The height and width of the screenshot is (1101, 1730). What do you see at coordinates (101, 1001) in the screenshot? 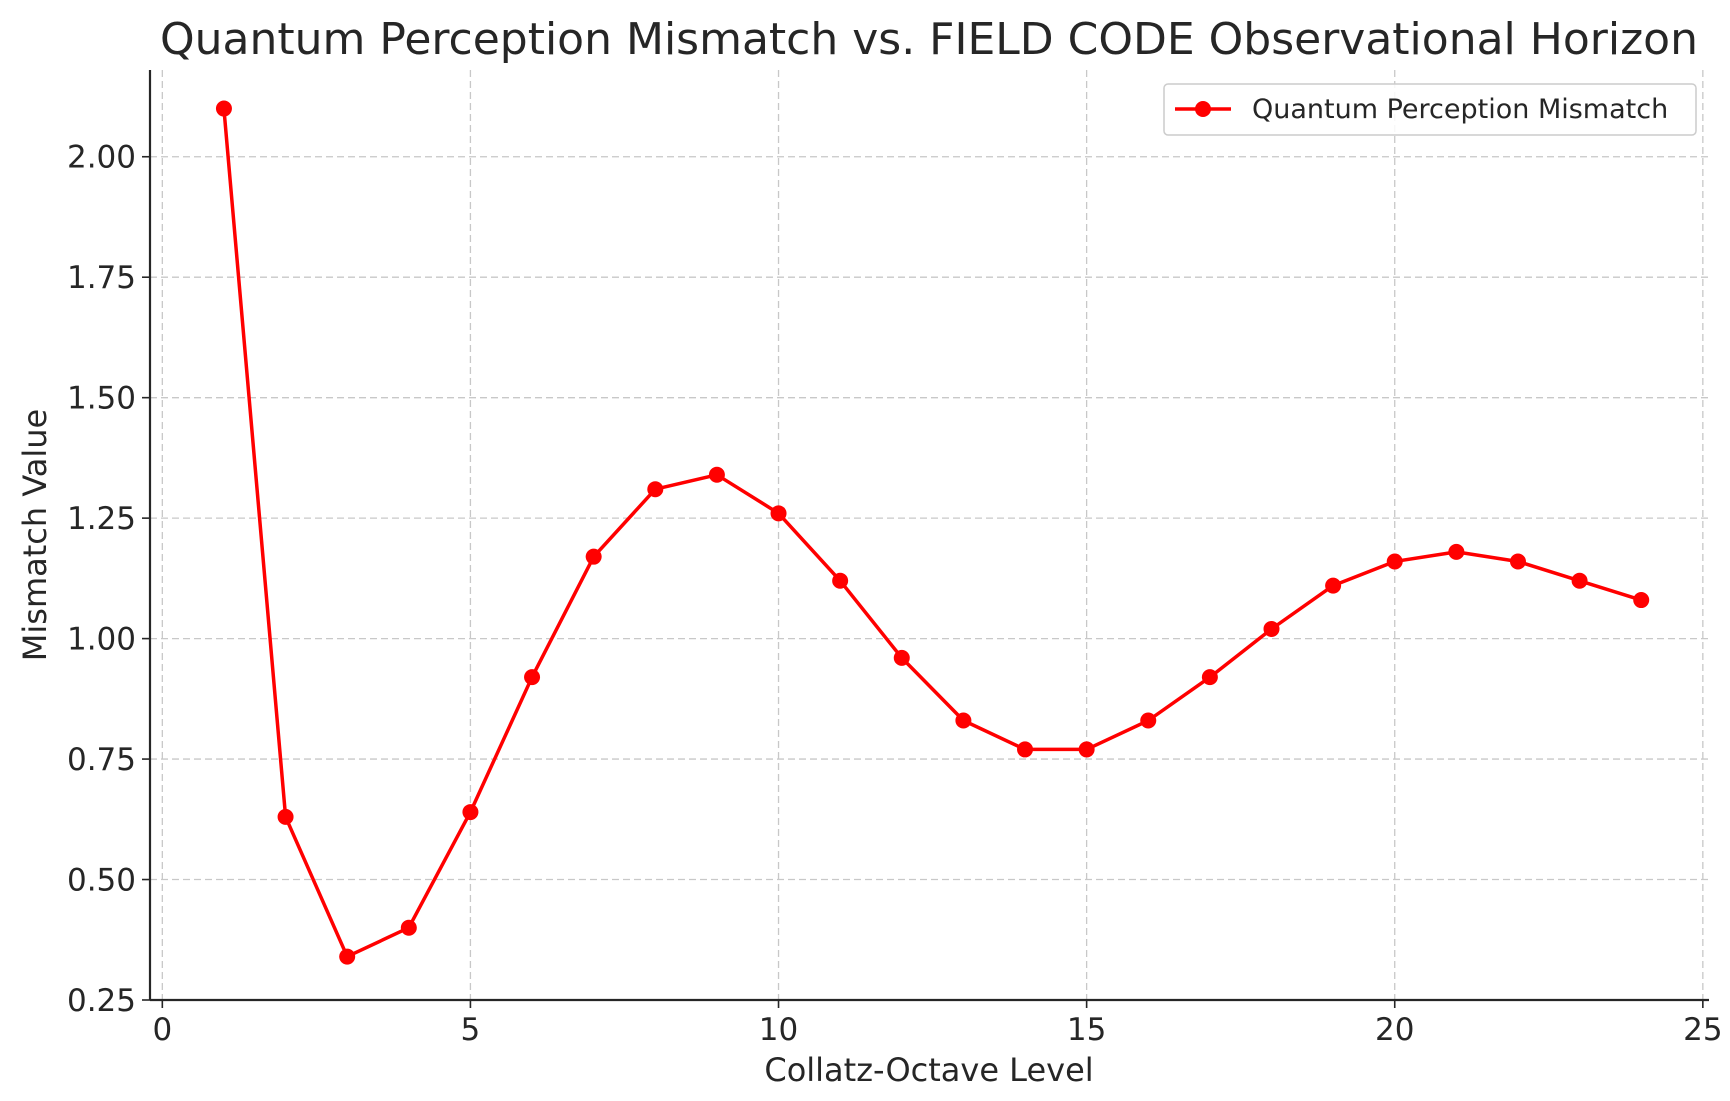
I see `y-tick-label: 0.25` at bounding box center [101, 1001].